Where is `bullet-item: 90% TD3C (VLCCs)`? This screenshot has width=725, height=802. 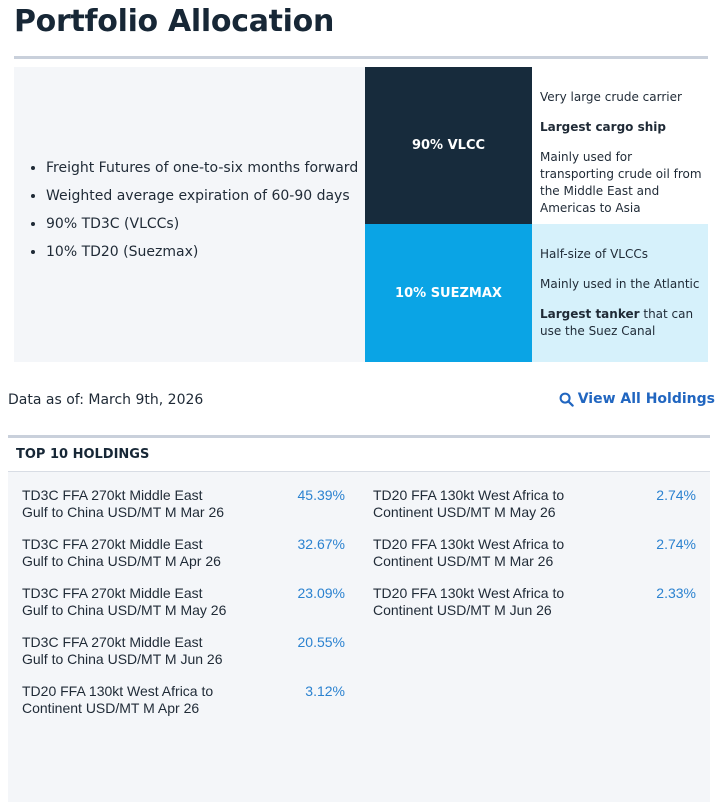
bullet-item: 90% TD3C (VLCCs) is located at coordinates (202, 224).